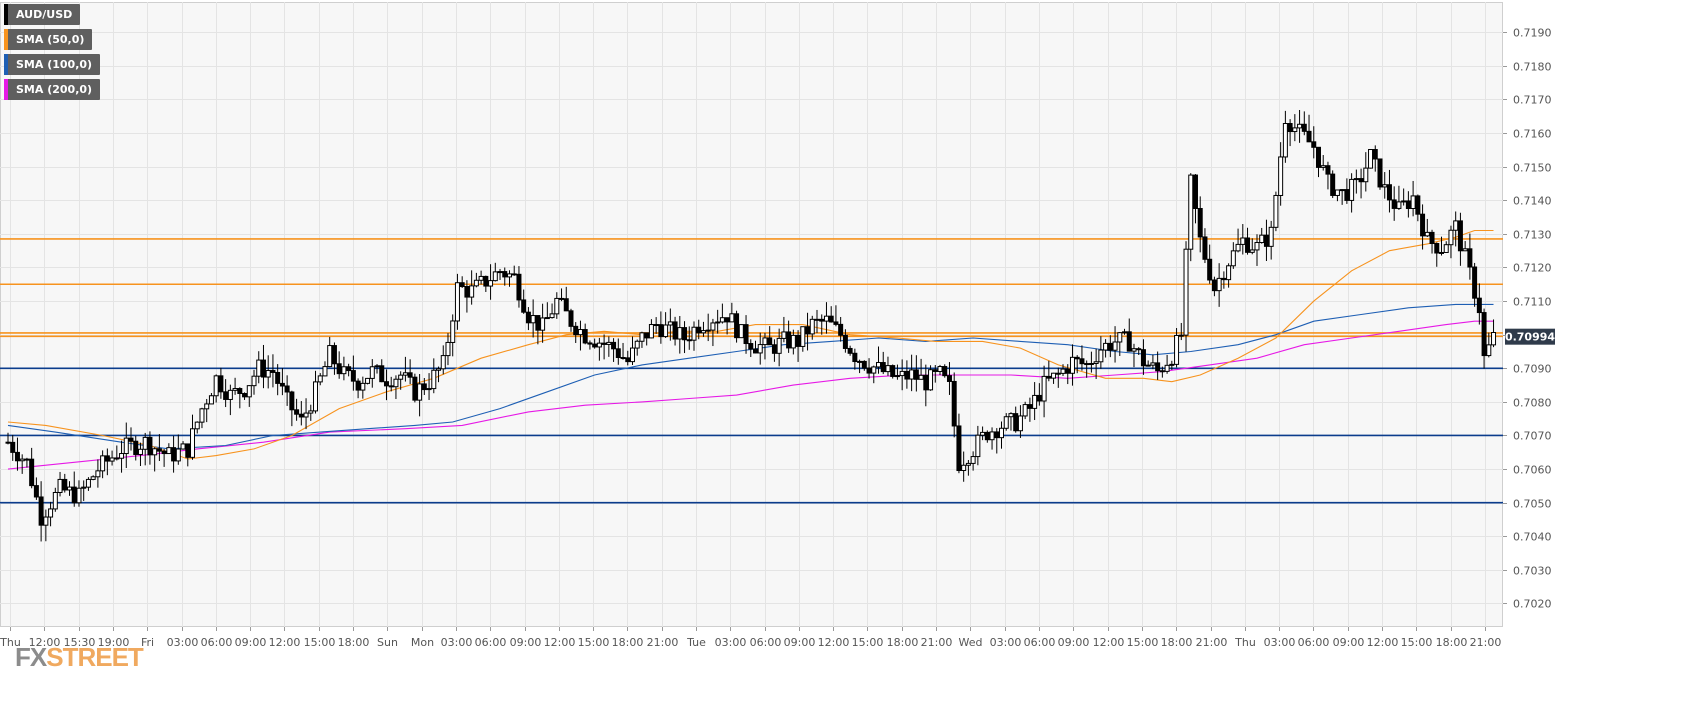  Describe the element at coordinates (1417, 642) in the screenshot. I see `x-tick-label: 15:00` at that location.